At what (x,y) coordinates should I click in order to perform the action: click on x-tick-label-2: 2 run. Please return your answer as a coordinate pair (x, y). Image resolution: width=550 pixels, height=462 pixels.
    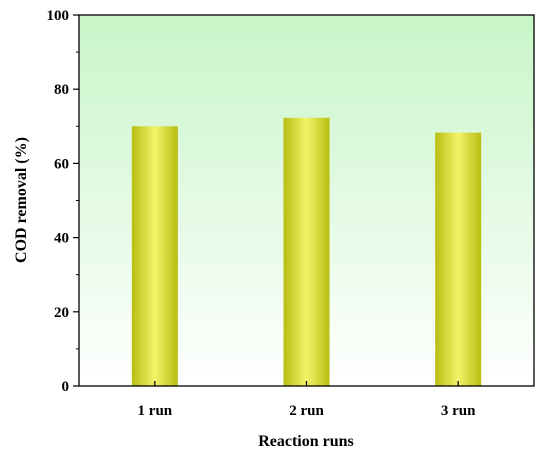
    Looking at the image, I should click on (306, 411).